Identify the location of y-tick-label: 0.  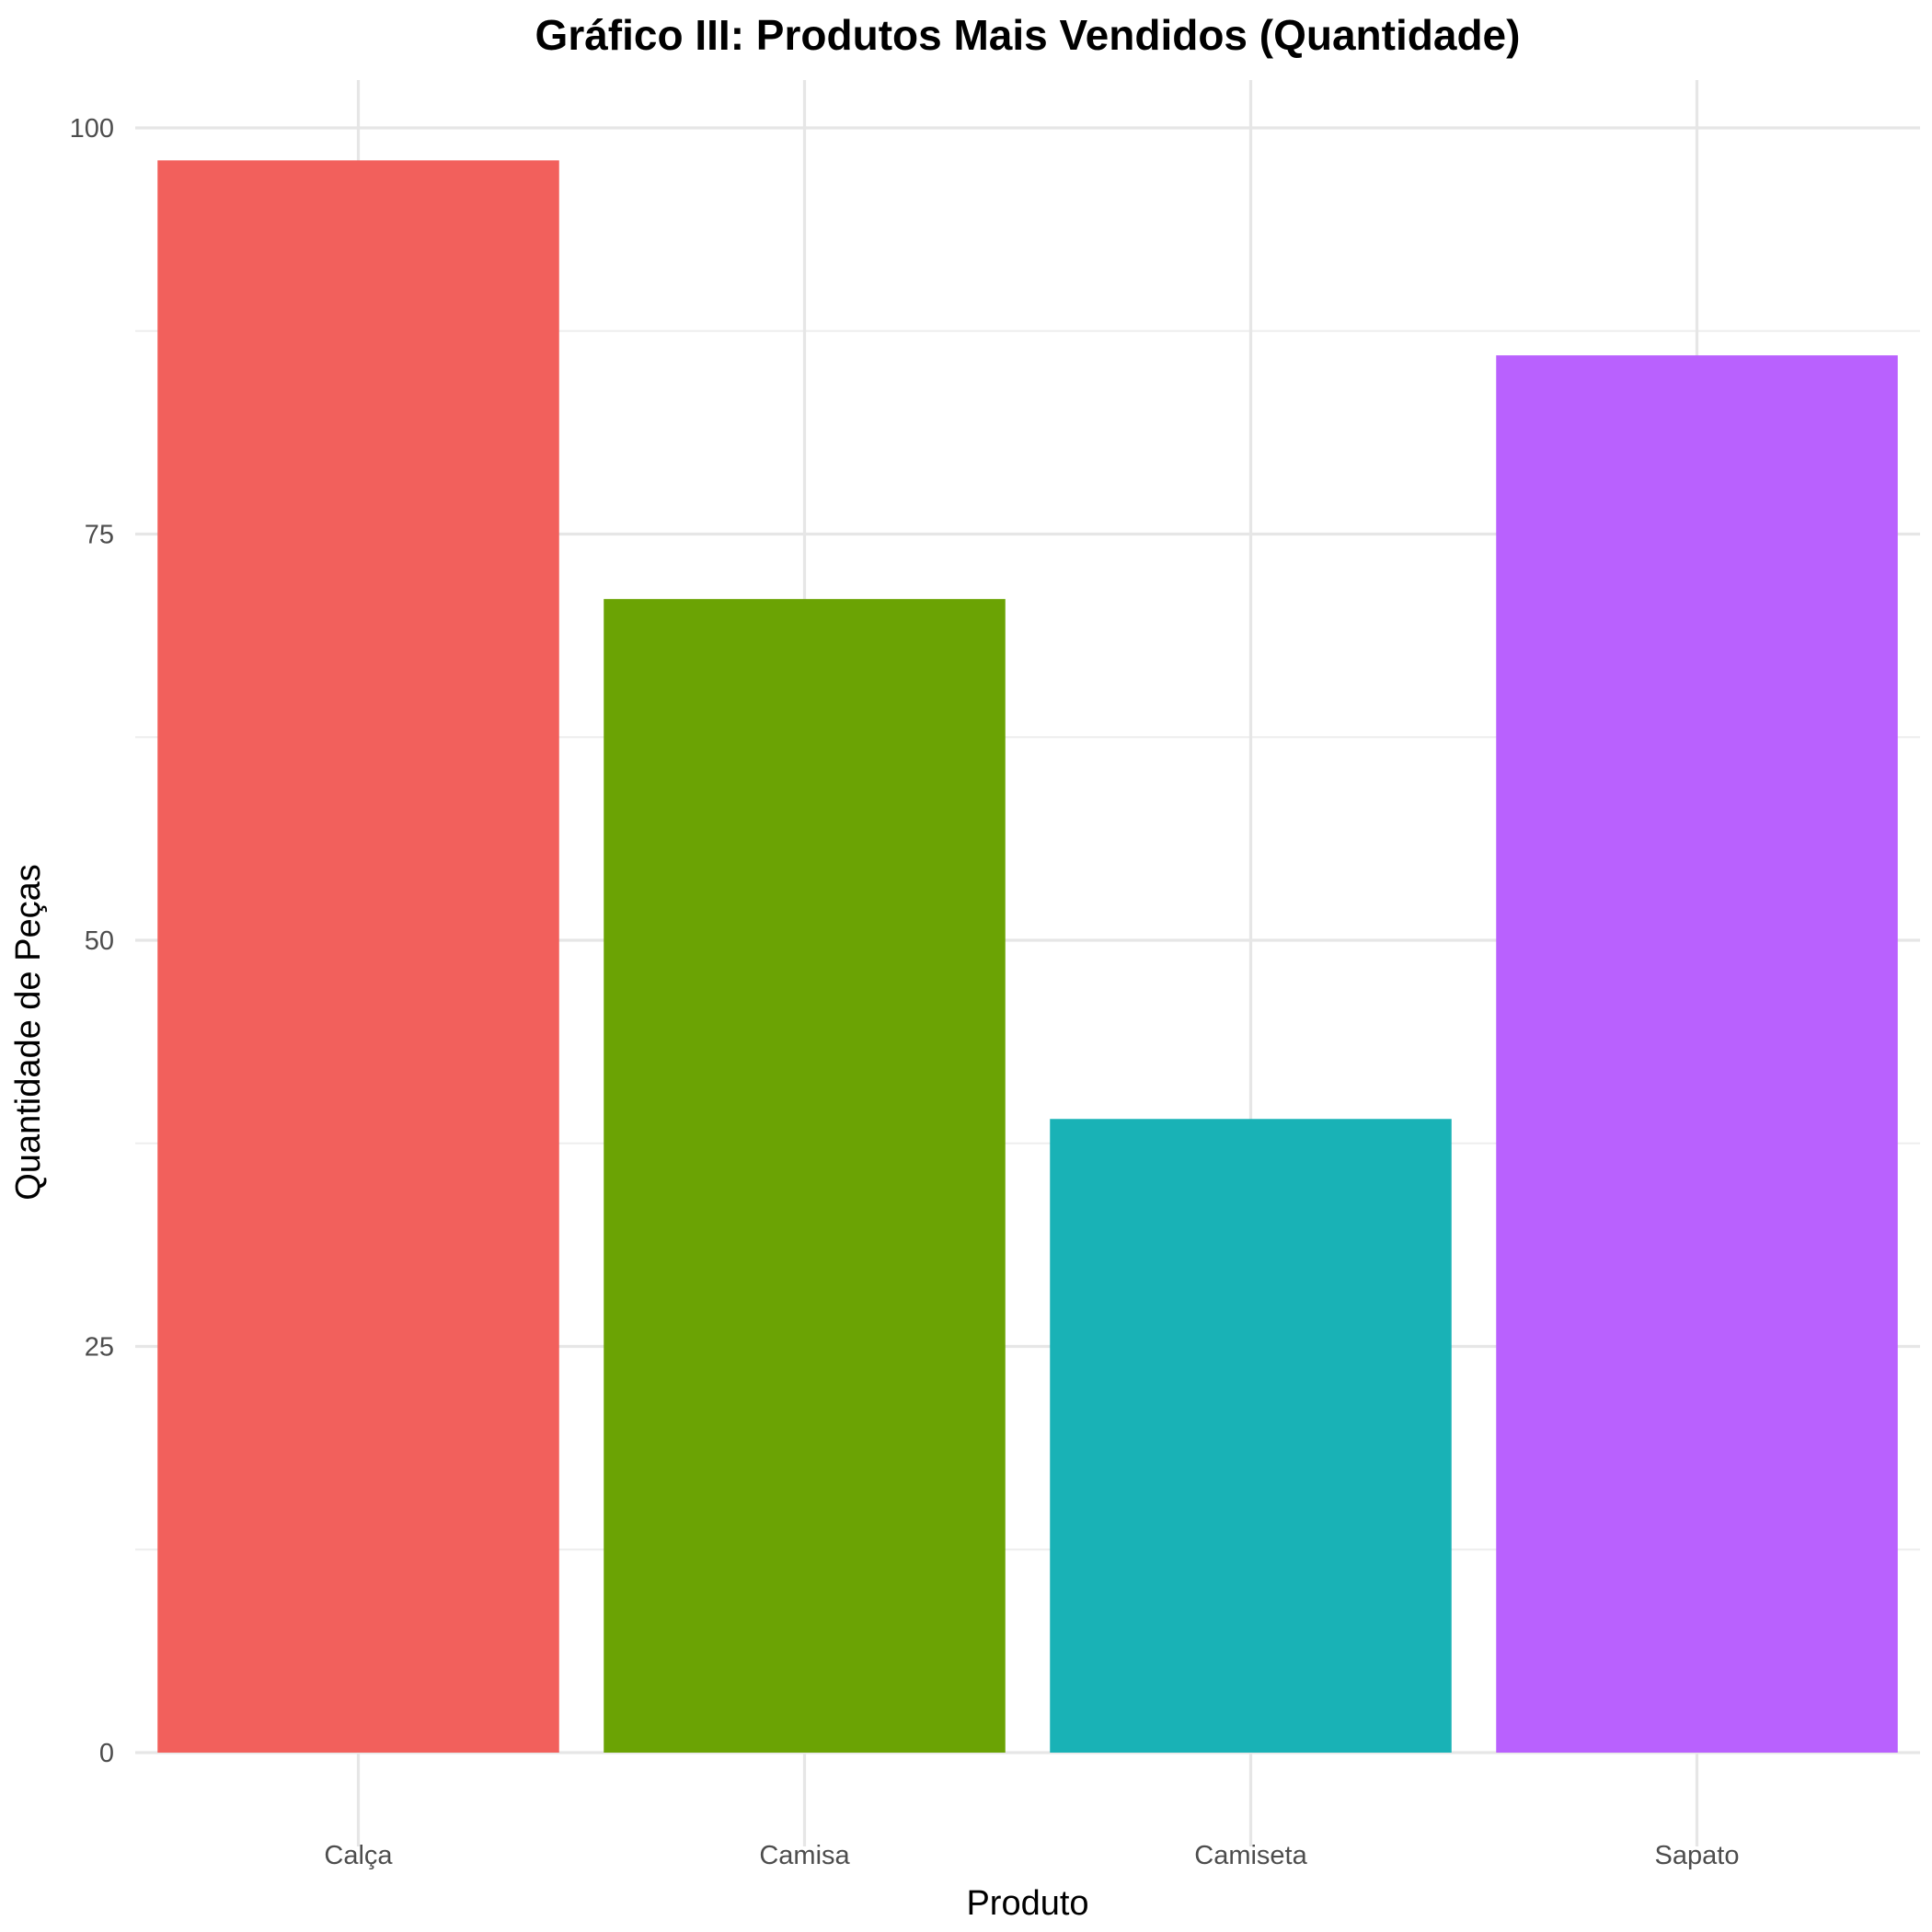
(106, 1753).